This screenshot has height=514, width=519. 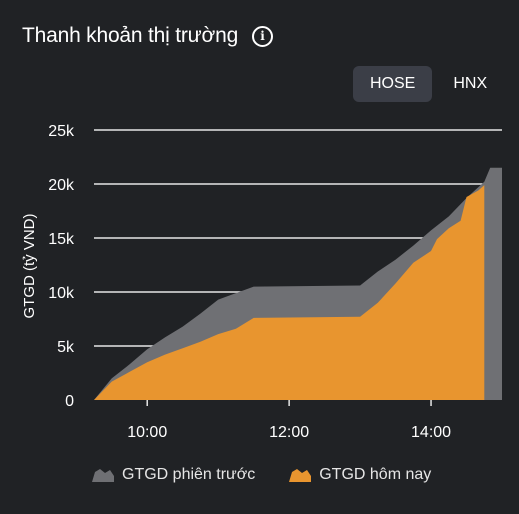 What do you see at coordinates (147, 432) in the screenshot?
I see `x-tick-label: 10:00` at bounding box center [147, 432].